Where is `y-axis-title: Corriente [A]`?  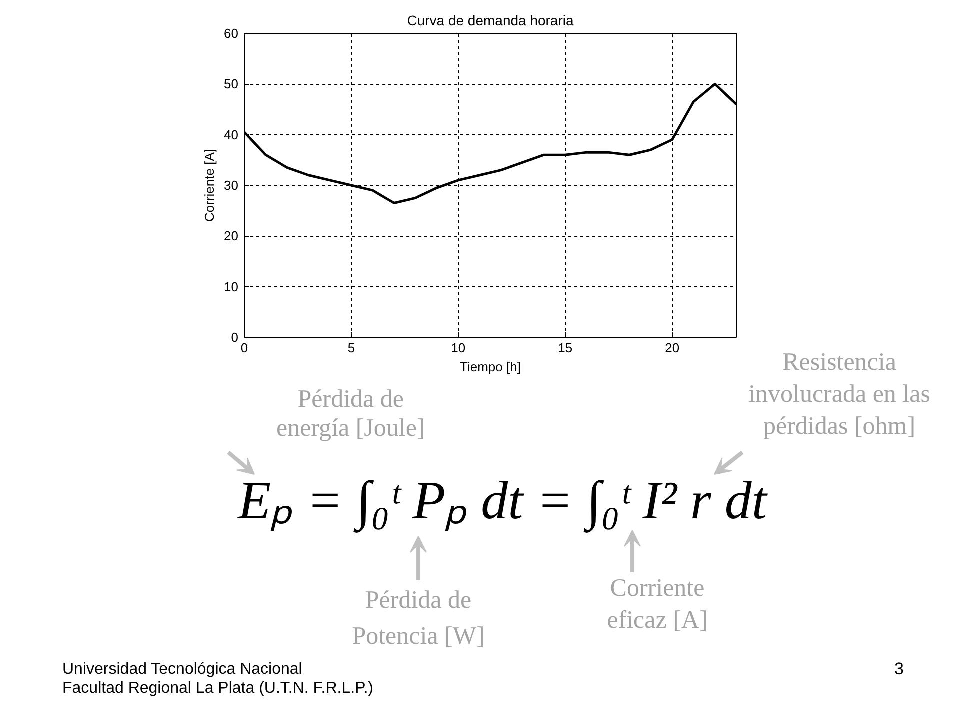
y-axis-title: Corriente [A] is located at coordinates (210, 185).